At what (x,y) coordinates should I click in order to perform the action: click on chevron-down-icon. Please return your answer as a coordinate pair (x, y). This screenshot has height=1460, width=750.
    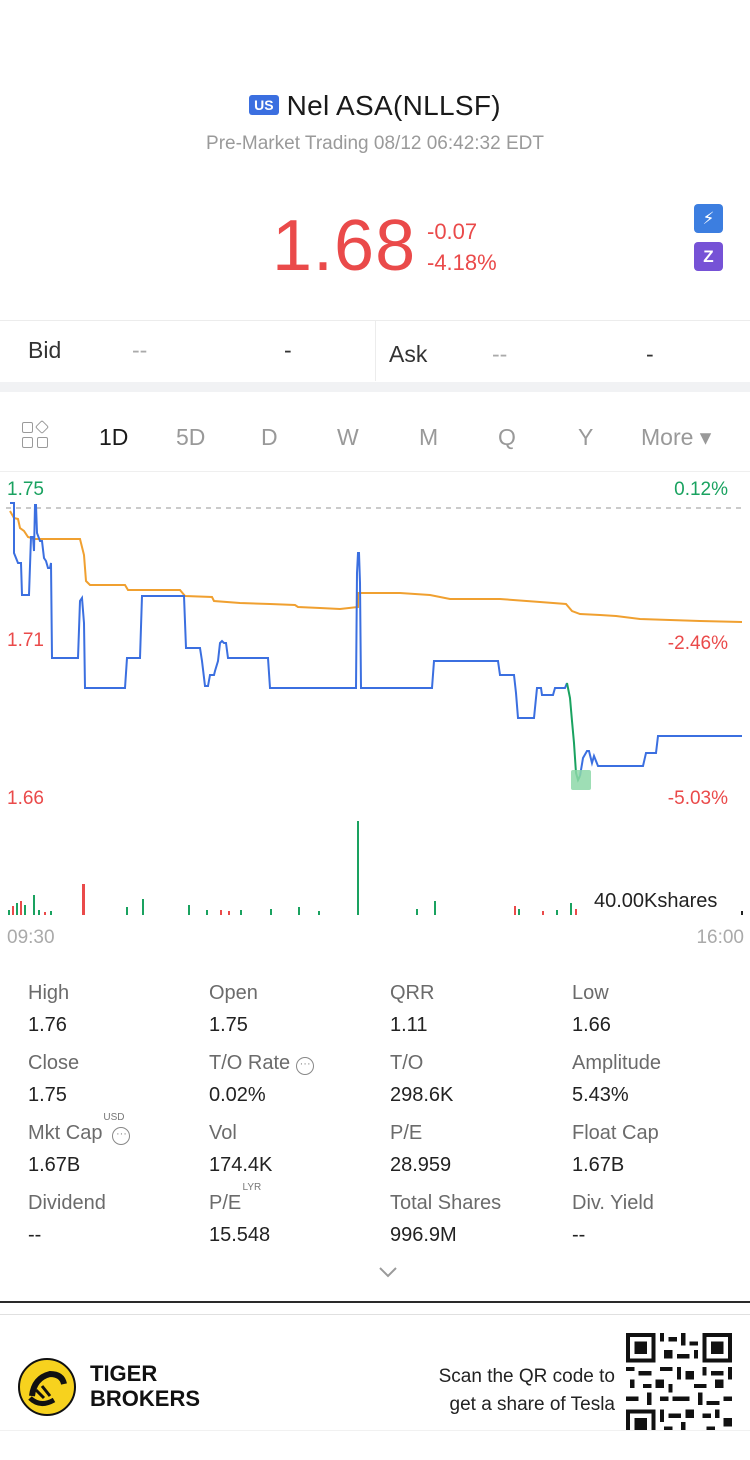
    Looking at the image, I should click on (388, 1273).